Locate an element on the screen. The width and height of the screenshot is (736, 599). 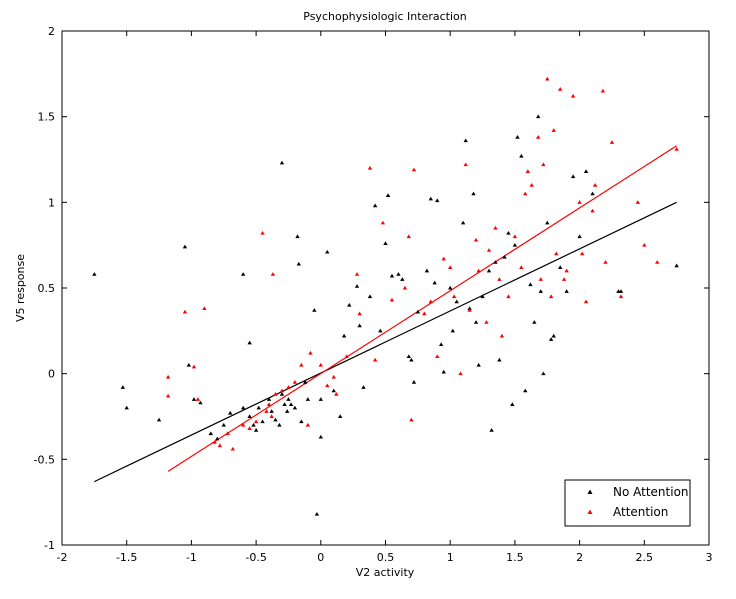
legend-label: Attention is located at coordinates (640, 512).